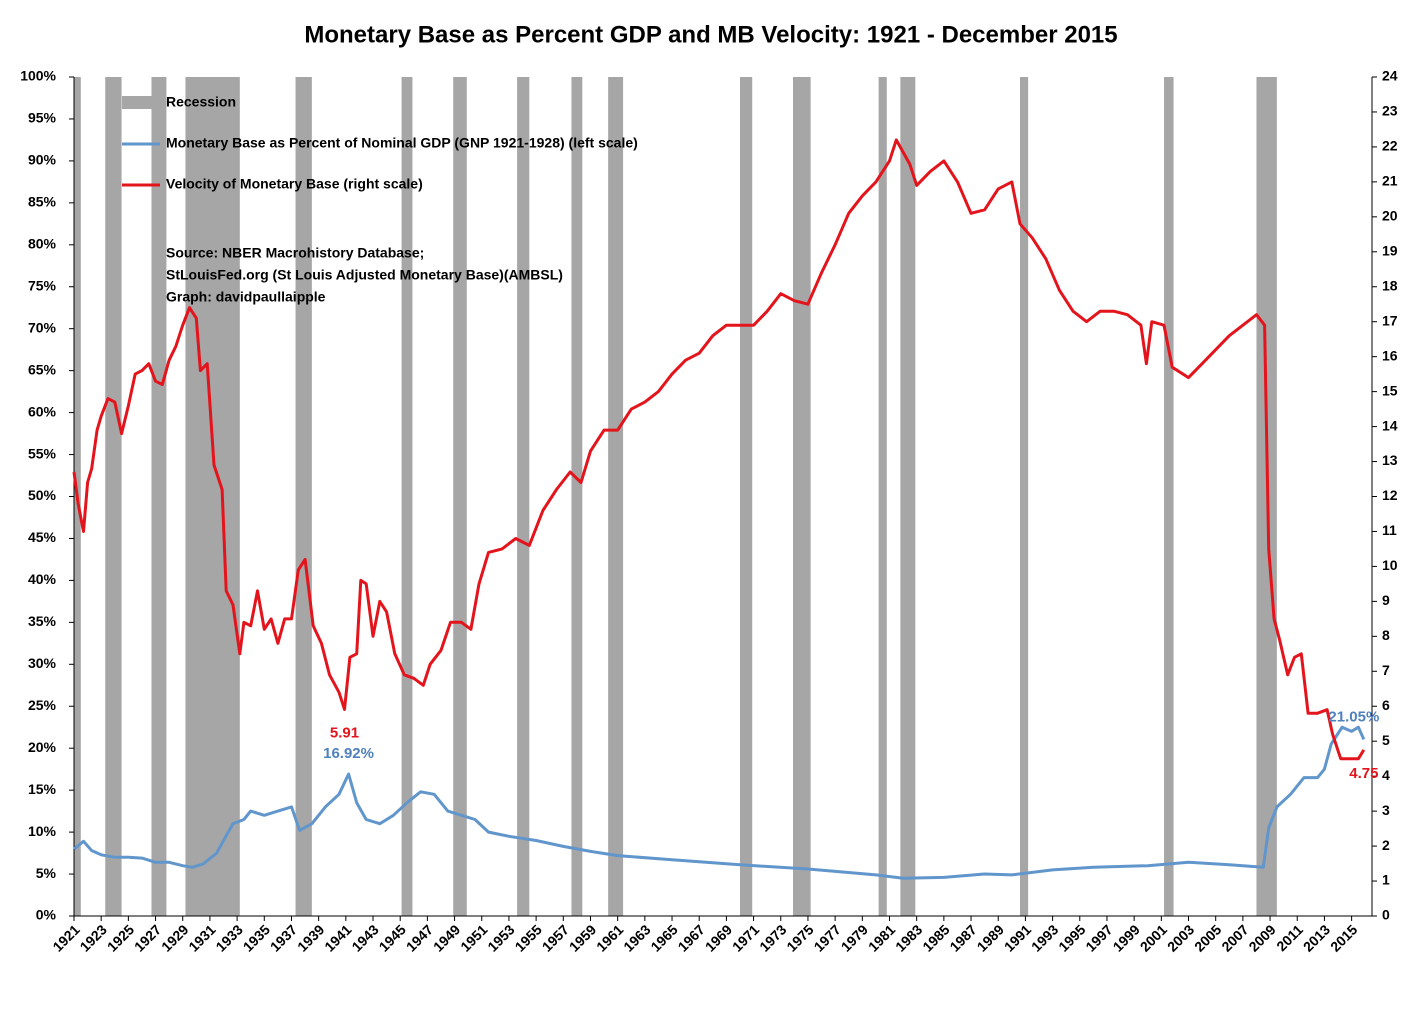 This screenshot has height=1033, width=1422. What do you see at coordinates (1386, 670) in the screenshot?
I see `y2-tick-label: 7` at bounding box center [1386, 670].